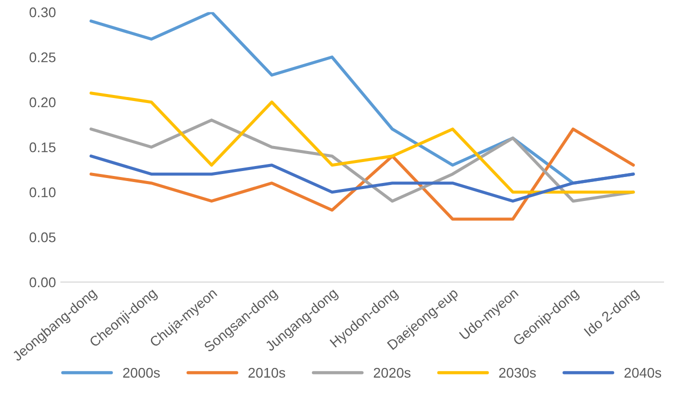  I want to click on legend-label: 2010s, so click(267, 373).